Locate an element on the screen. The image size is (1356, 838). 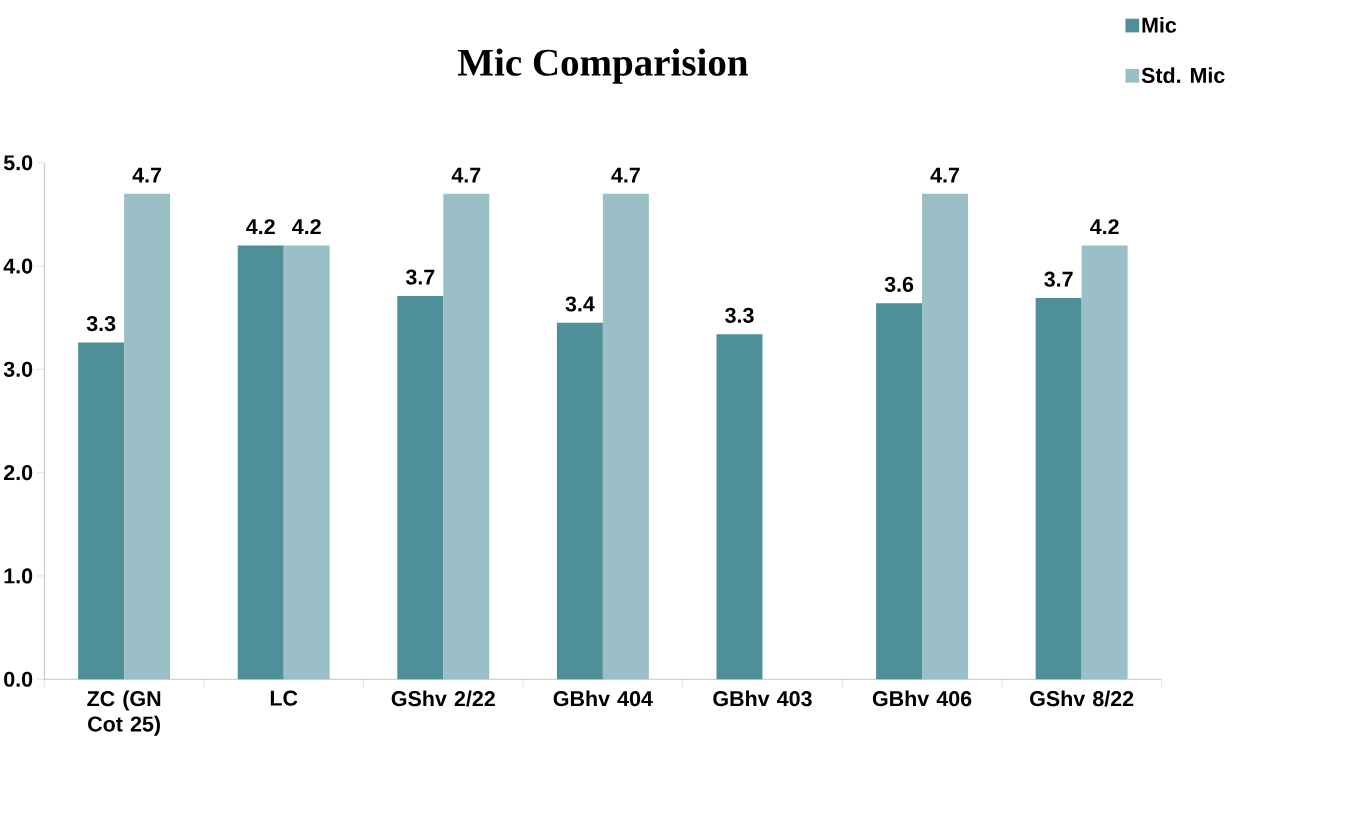
y-tick-label: 0.0 is located at coordinates (18, 679).